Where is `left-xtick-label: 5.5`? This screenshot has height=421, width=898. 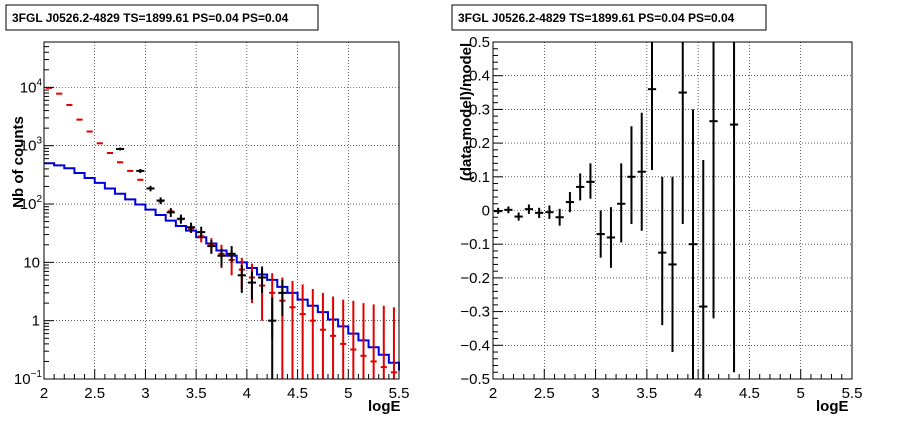
left-xtick-label: 5.5 is located at coordinates (399, 393).